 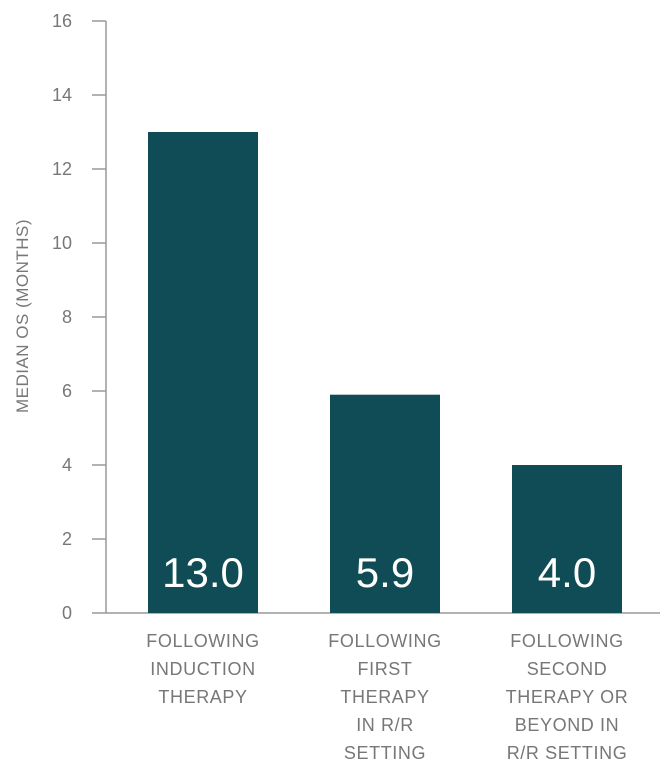 I want to click on category-label: FOLLOWING INDUCTION THERAPY, so click(x=202, y=669).